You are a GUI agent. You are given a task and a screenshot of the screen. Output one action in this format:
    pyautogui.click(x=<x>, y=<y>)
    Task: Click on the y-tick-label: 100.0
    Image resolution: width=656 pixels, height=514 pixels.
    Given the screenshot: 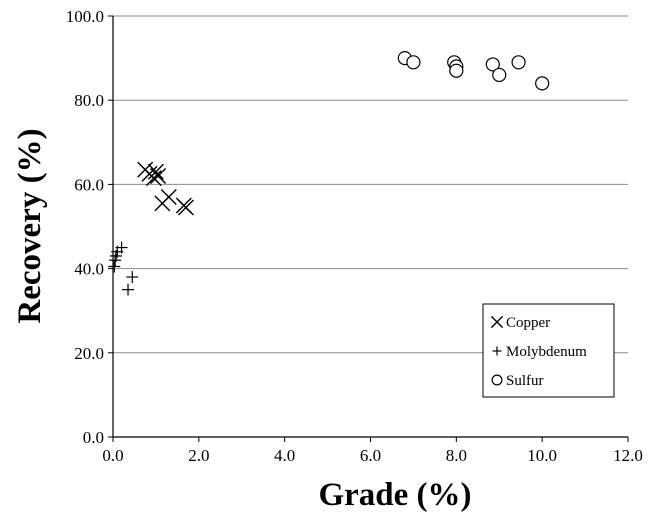 What is the action you would take?
    pyautogui.click(x=85, y=16)
    